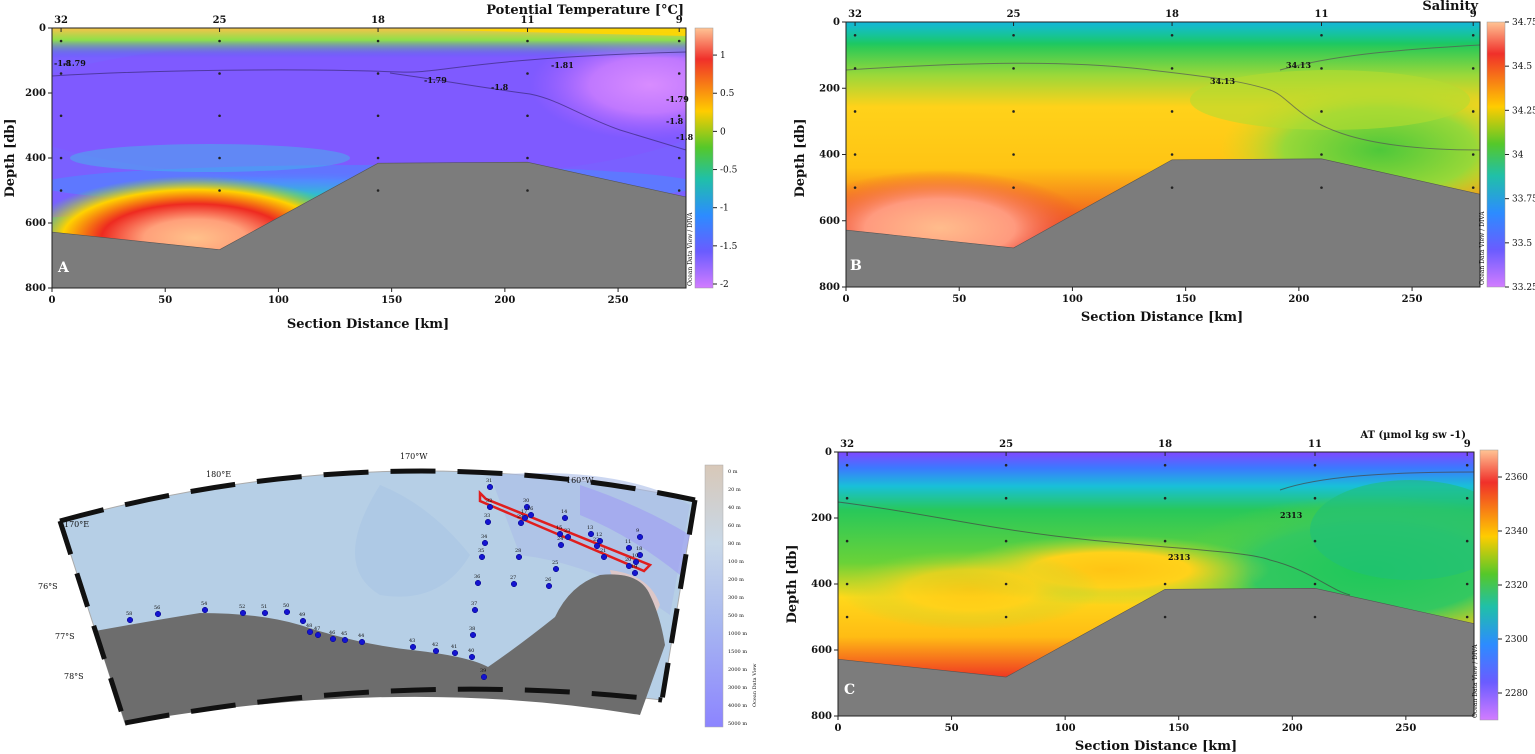 This screenshot has height=754, width=1535. I want to click on colorbar-tick-label: 34.75, so click(1523, 23).